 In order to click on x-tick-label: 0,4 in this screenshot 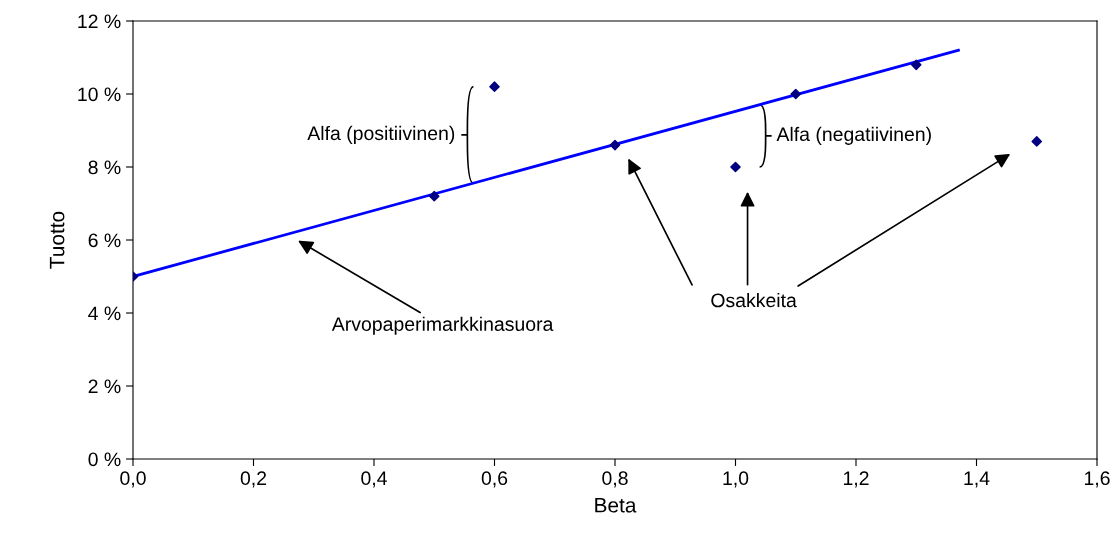, I will do `click(374, 479)`.